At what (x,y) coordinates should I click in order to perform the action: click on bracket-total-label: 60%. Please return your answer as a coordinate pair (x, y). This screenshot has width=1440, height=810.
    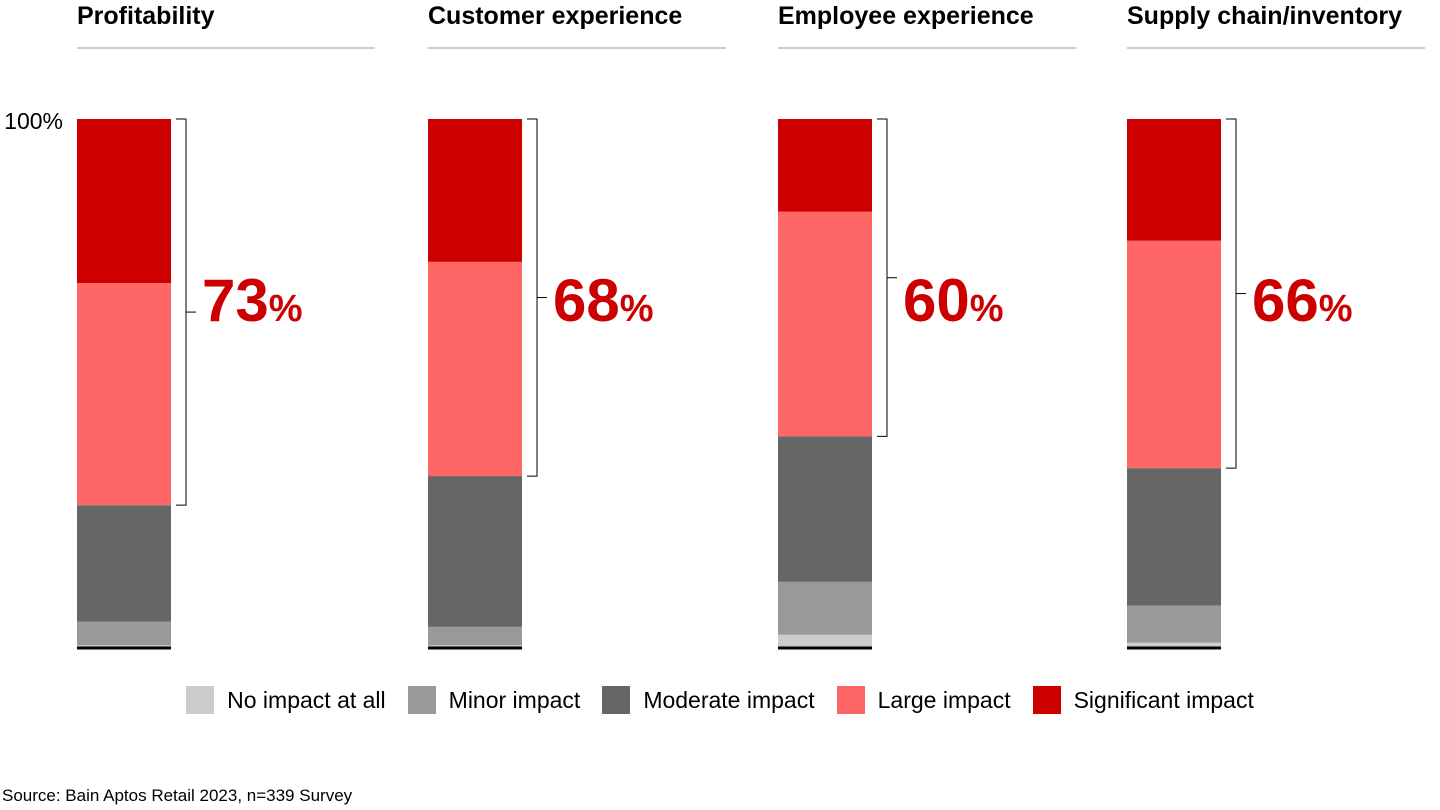
    Looking at the image, I should click on (953, 300).